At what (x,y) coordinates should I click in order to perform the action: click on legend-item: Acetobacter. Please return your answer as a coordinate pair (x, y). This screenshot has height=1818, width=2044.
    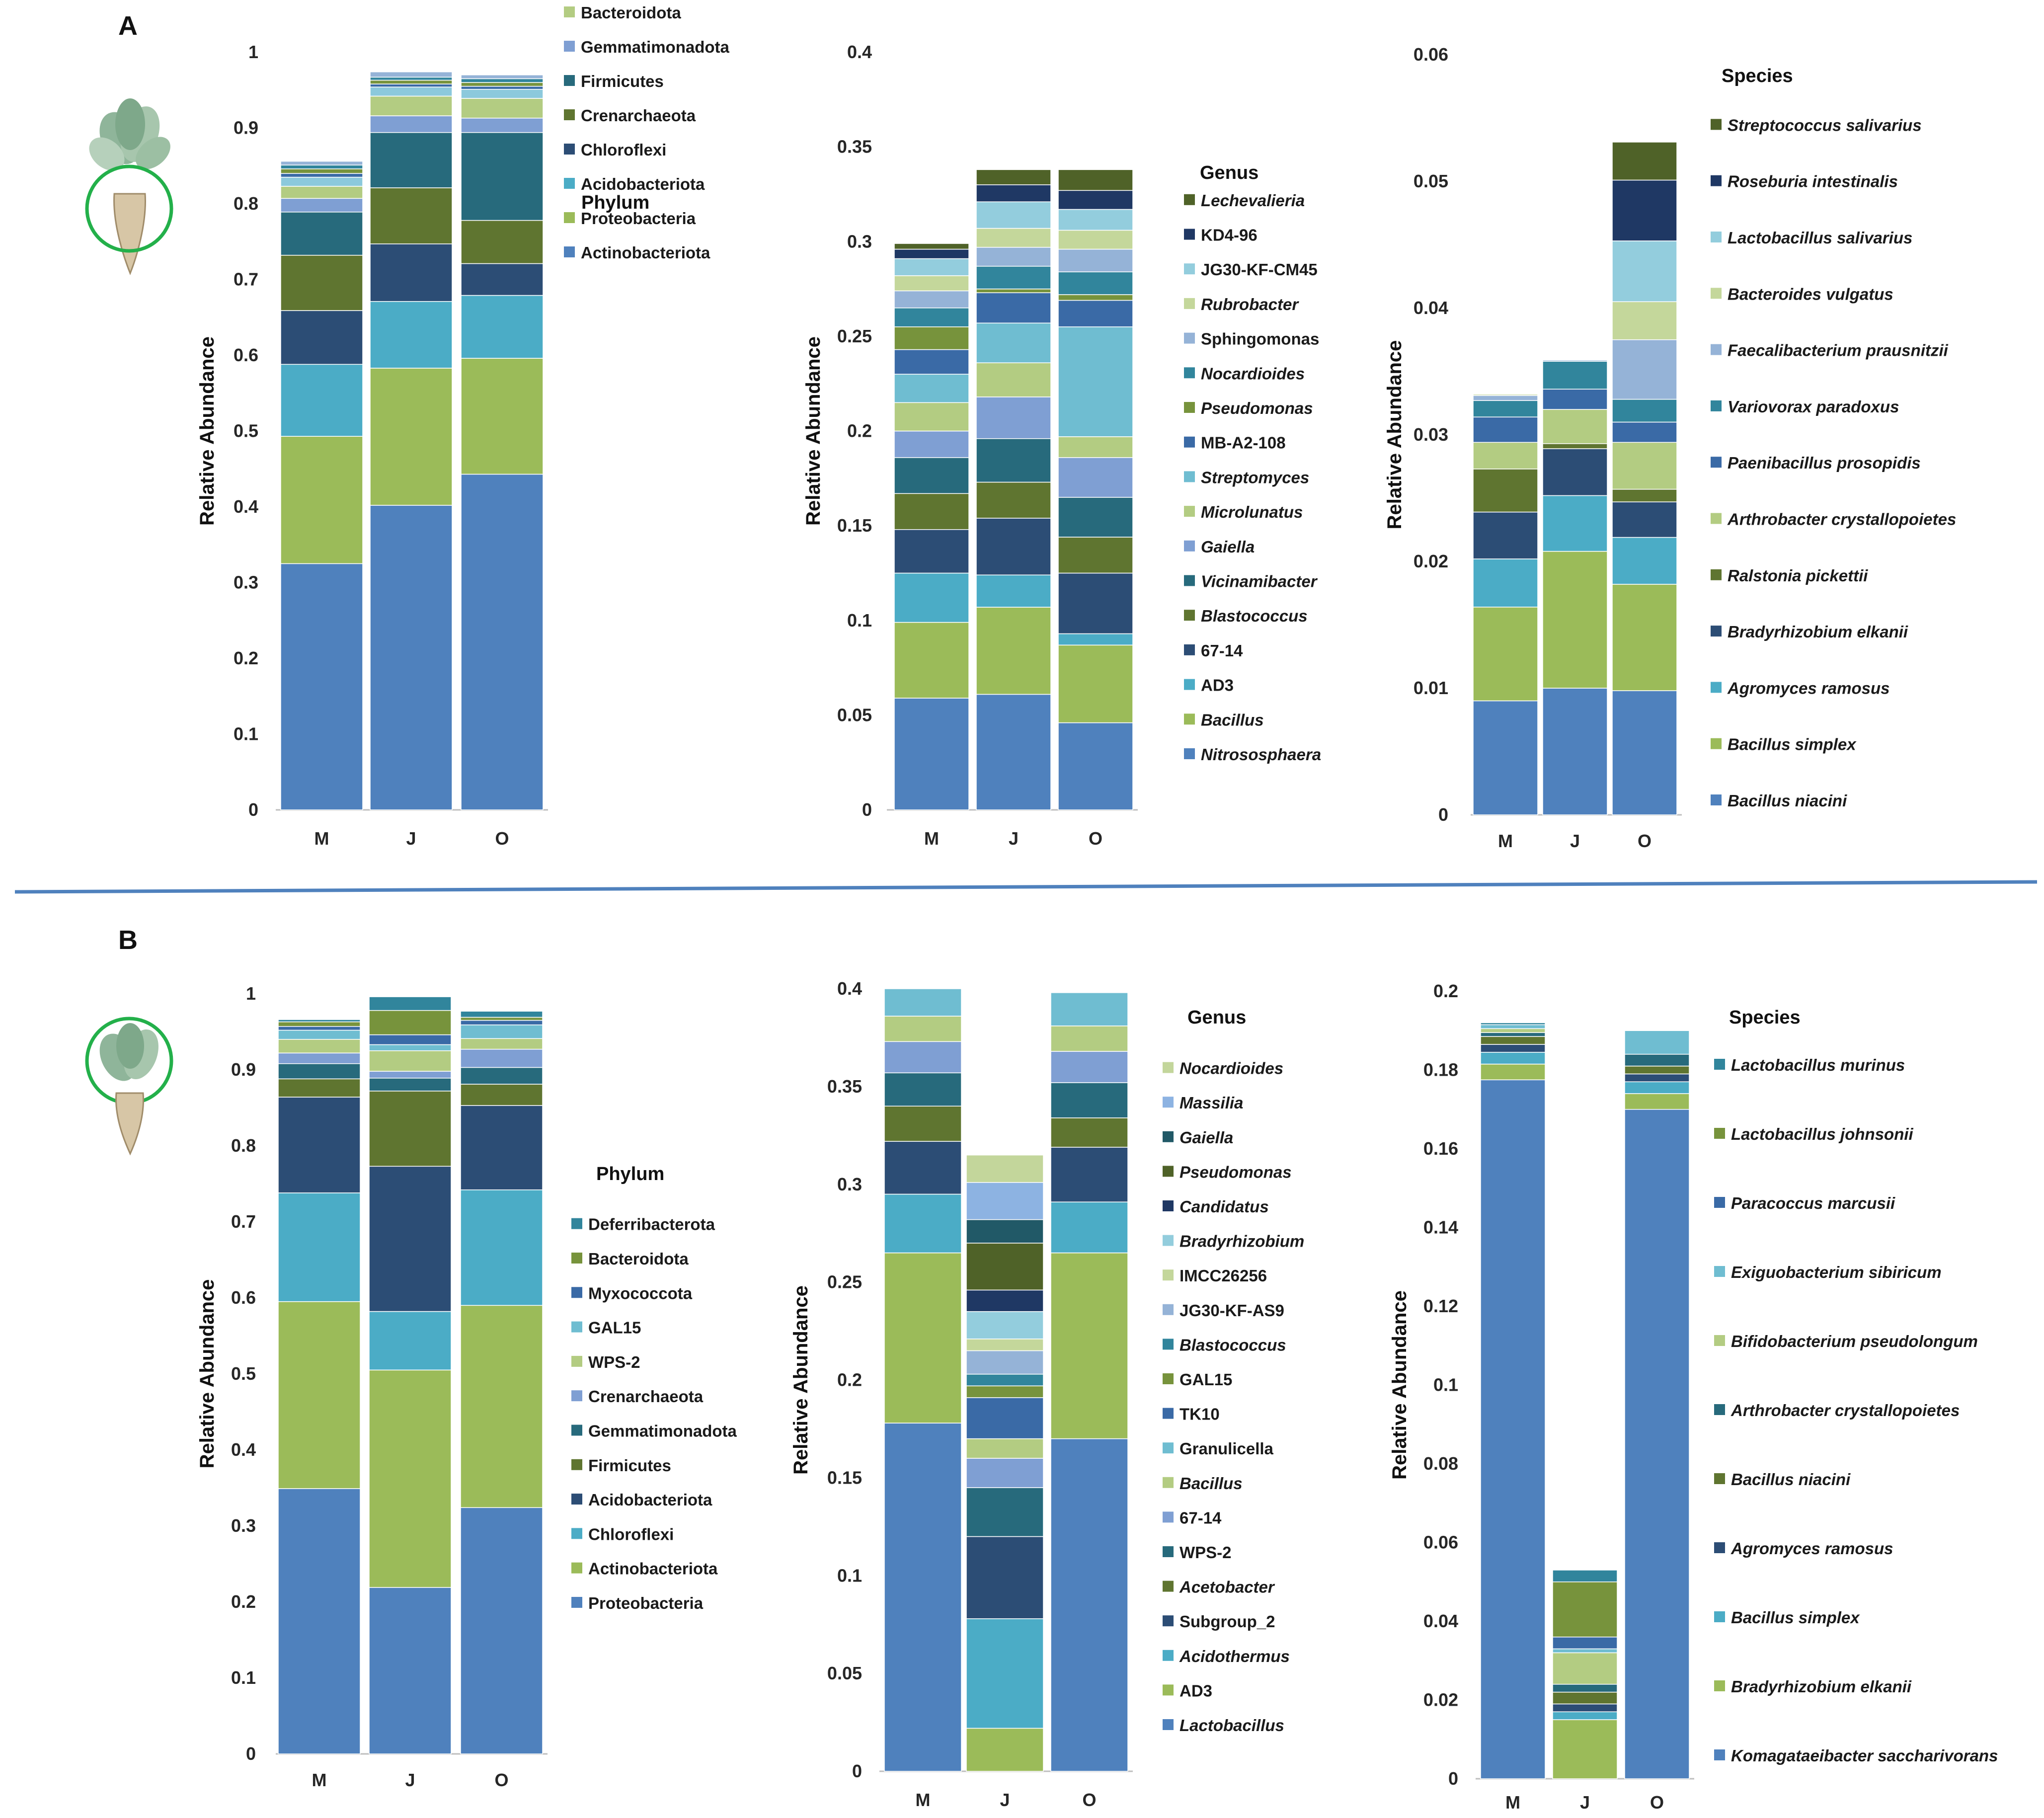
    Looking at the image, I should click on (1227, 1587).